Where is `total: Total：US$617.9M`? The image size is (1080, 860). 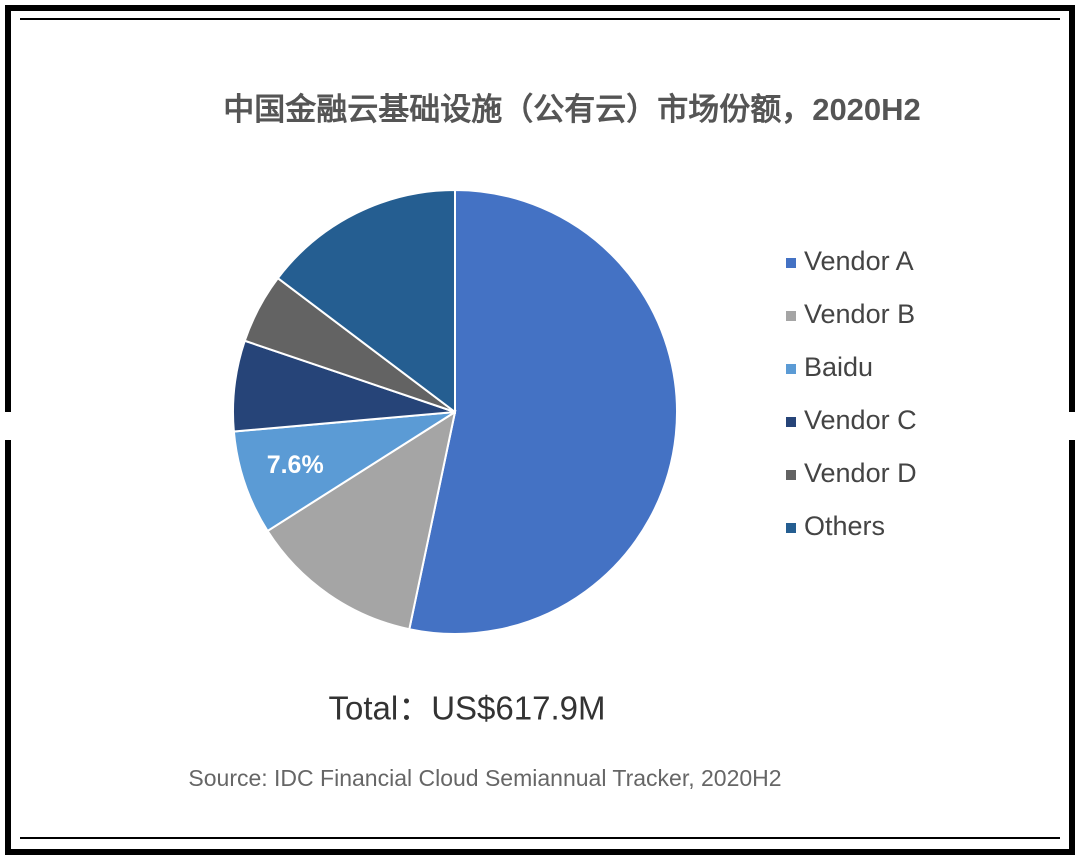 total: Total：US$617.9M is located at coordinates (467, 708).